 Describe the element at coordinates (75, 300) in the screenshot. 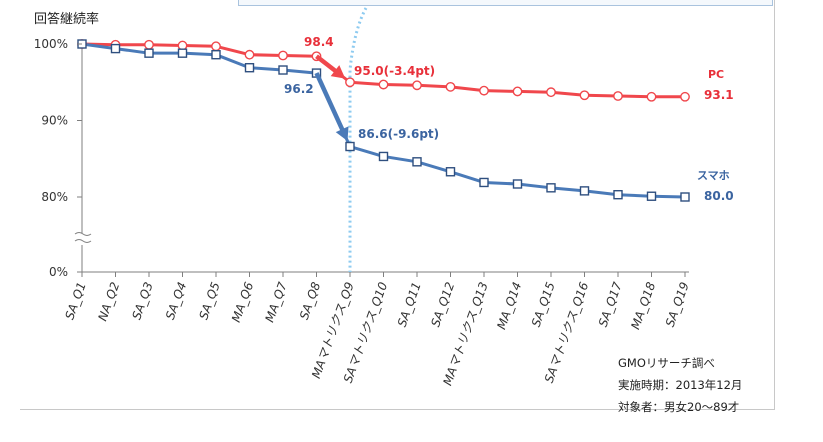

I see `x-tick-label: SA_Q1` at that location.